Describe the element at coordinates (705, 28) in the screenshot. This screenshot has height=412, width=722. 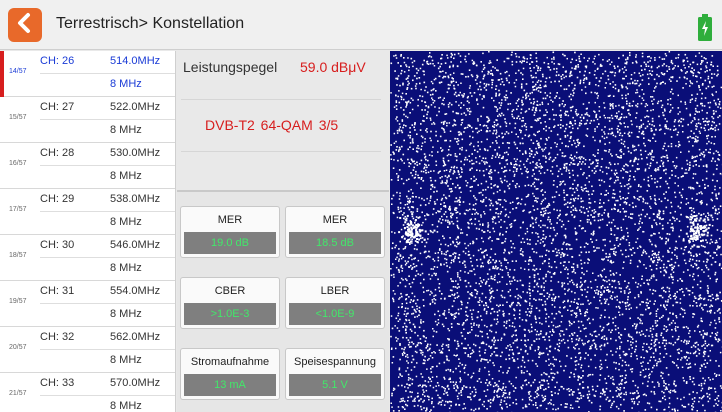
I see `battery-charging-icon` at that location.